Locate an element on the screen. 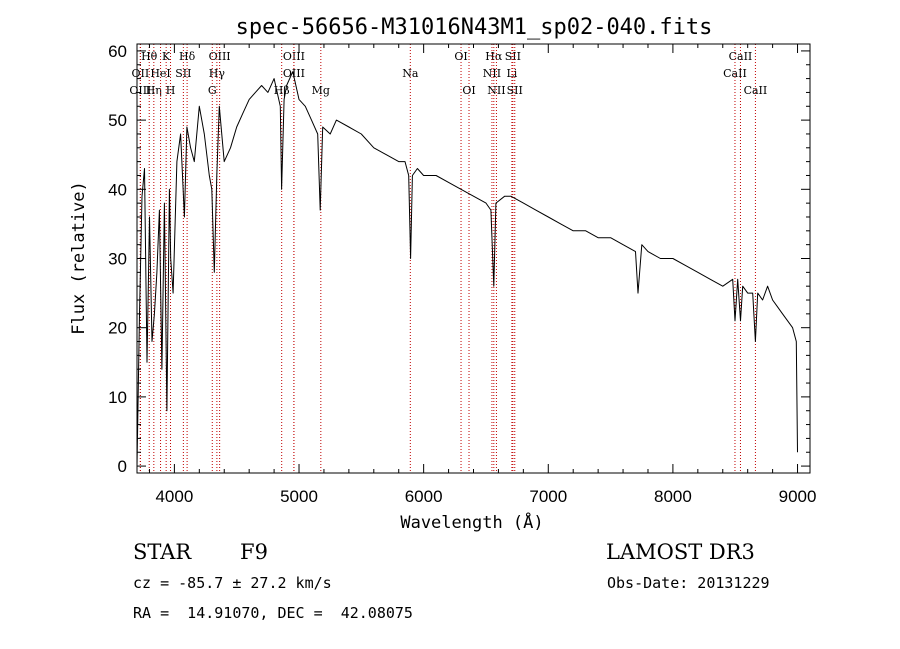 The image size is (900, 649). line-label-5: K is located at coordinates (166, 56).